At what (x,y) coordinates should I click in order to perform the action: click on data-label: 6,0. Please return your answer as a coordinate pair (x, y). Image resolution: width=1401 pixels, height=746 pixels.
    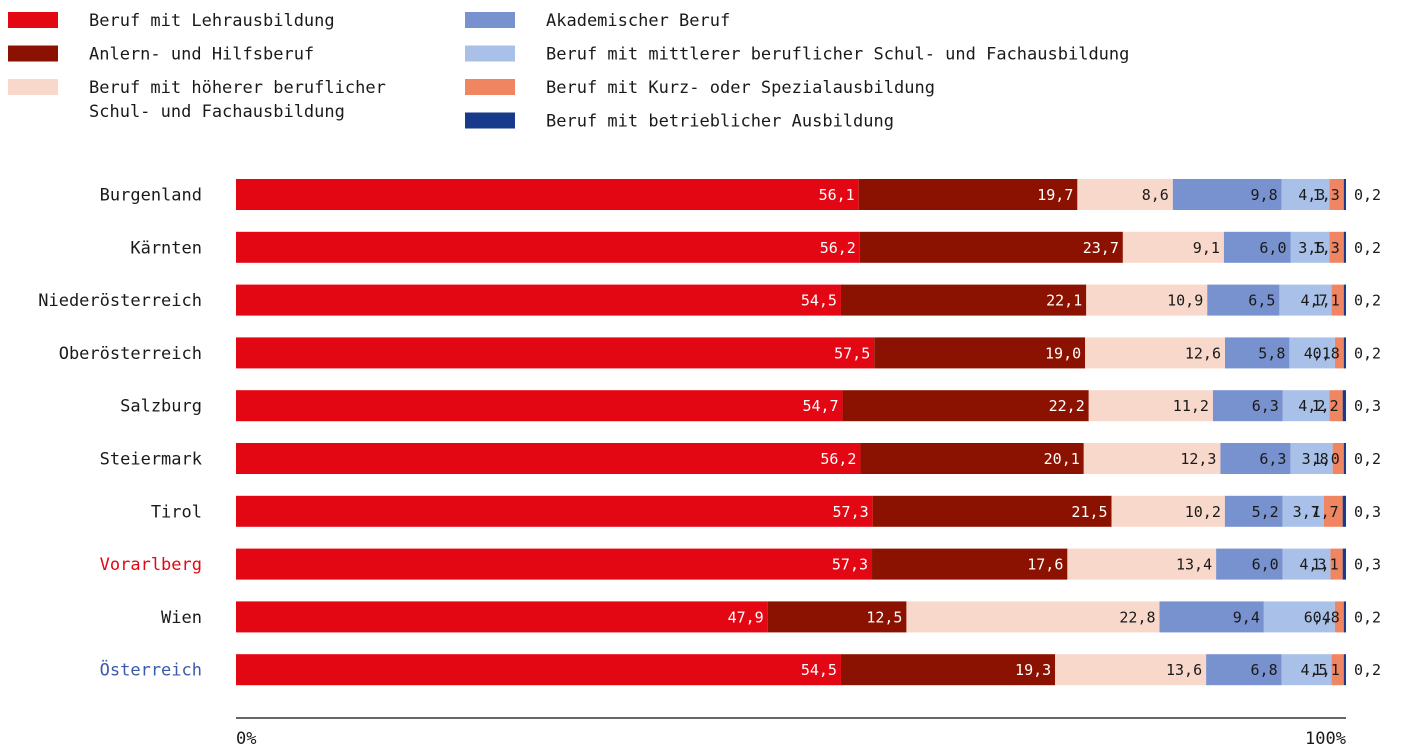
    Looking at the image, I should click on (1272, 248).